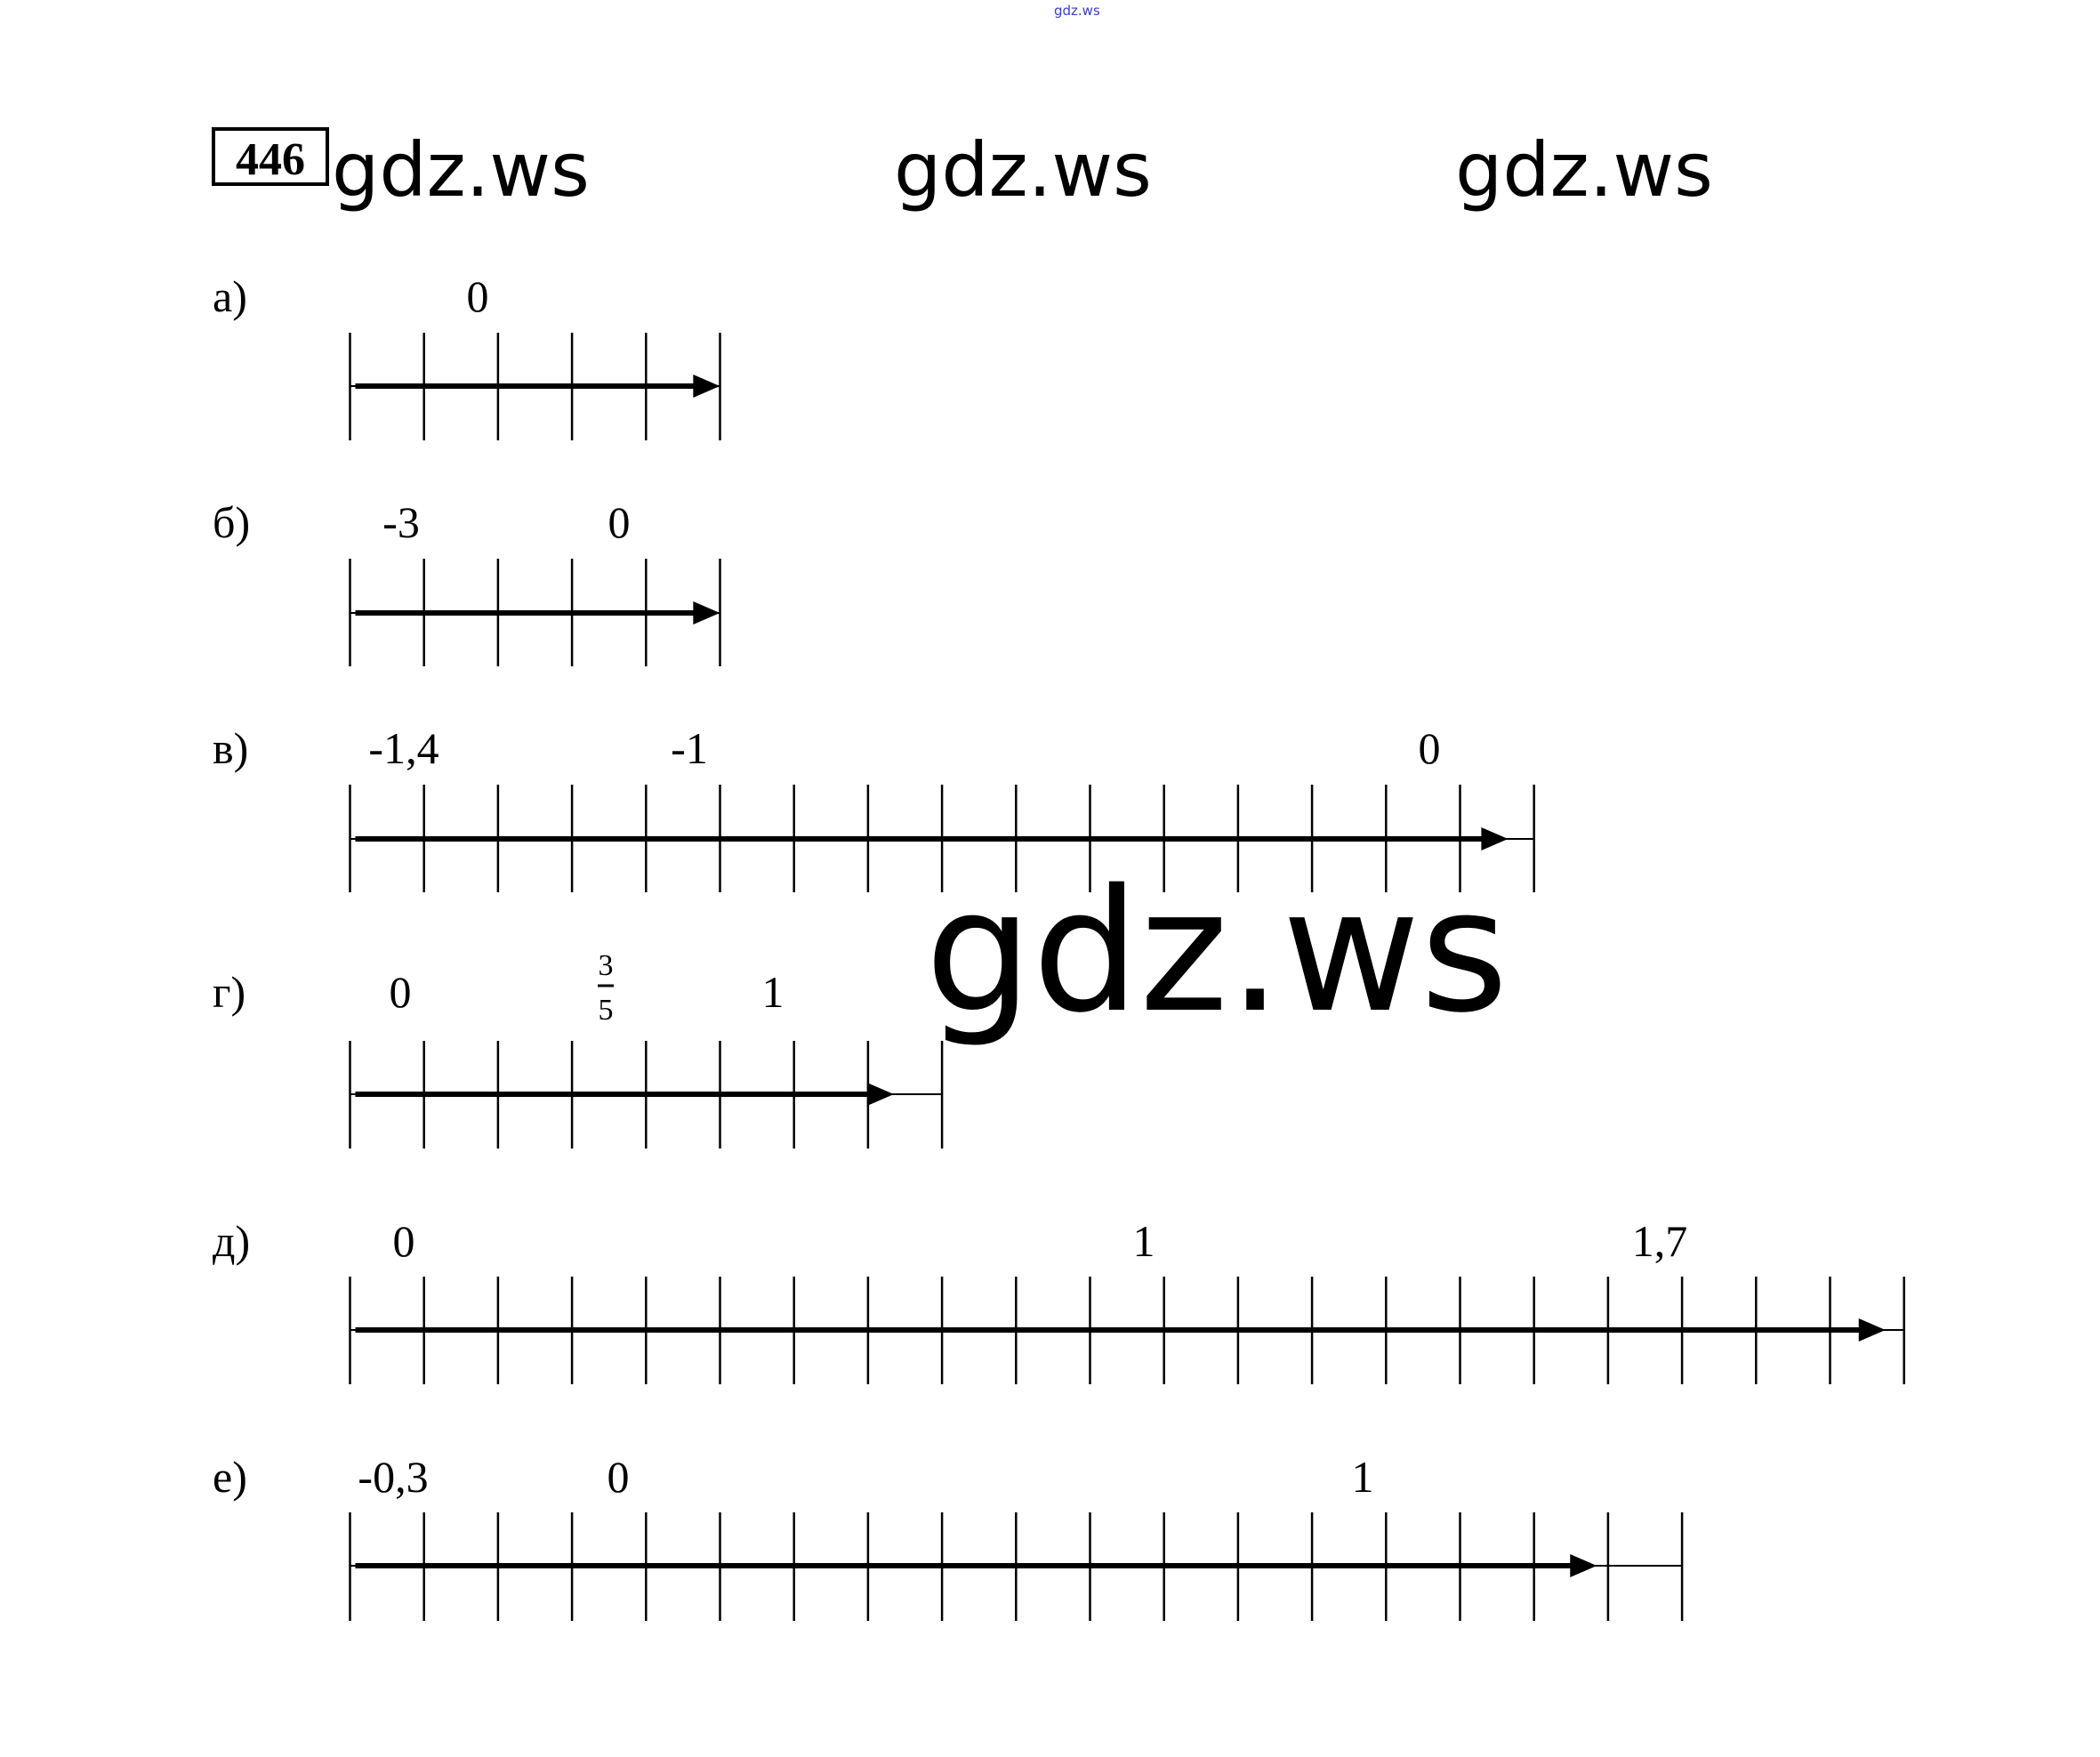 The height and width of the screenshot is (1757, 2100). Describe the element at coordinates (606, 988) in the screenshot. I see `fraction-label: 35` at that location.